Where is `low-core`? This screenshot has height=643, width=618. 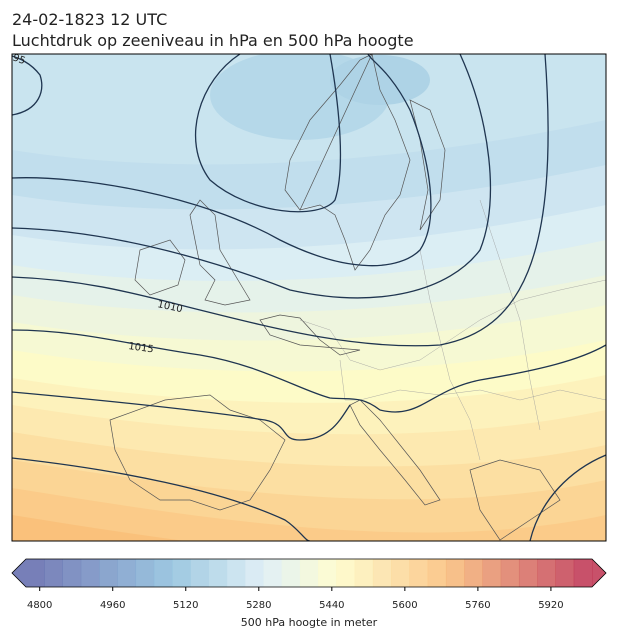
low-core is located at coordinates (380, 80).